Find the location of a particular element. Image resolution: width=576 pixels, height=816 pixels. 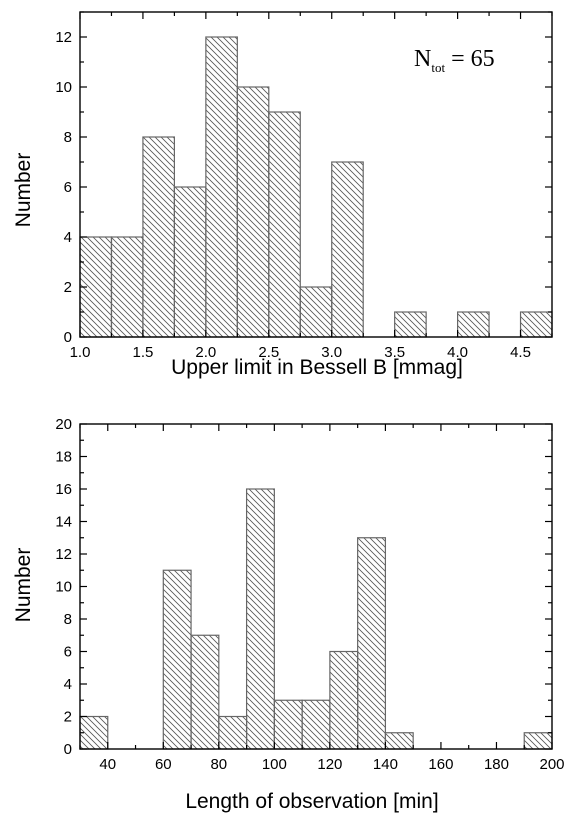

n-total-annotation: Ntot = 65 is located at coordinates (454, 60).